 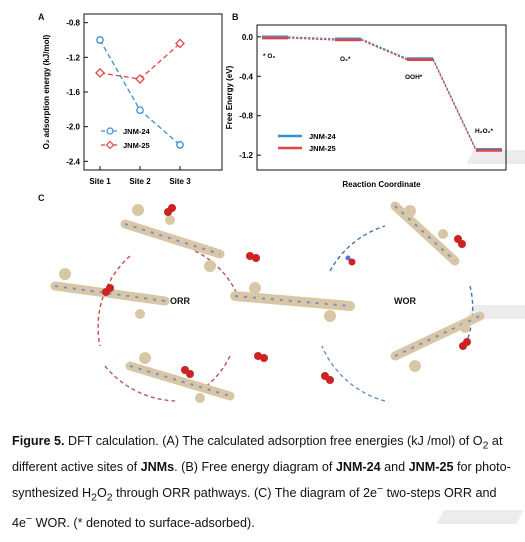 I want to click on y-axis-label: O₂ adsorption energy (kJ/mol), so click(x=46, y=91).